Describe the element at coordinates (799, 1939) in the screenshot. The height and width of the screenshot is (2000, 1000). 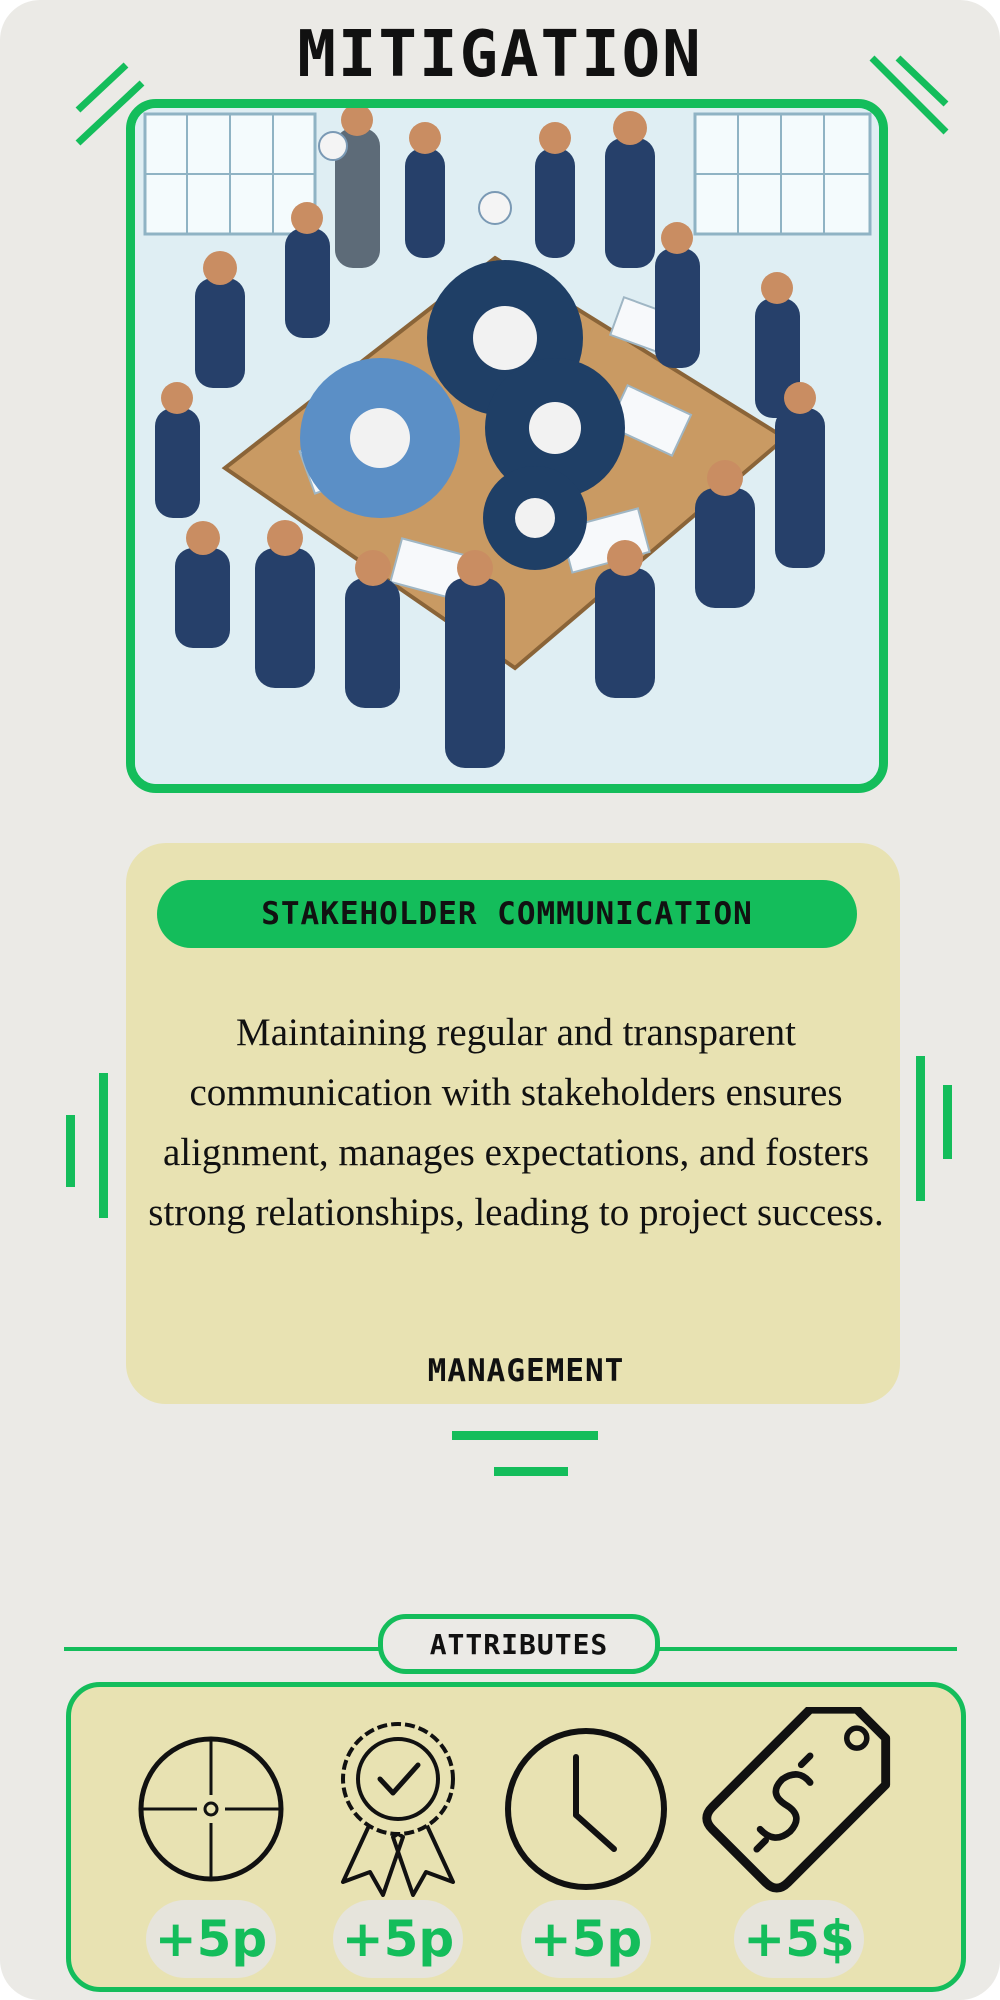
I see `attribute-value: +5$` at that location.